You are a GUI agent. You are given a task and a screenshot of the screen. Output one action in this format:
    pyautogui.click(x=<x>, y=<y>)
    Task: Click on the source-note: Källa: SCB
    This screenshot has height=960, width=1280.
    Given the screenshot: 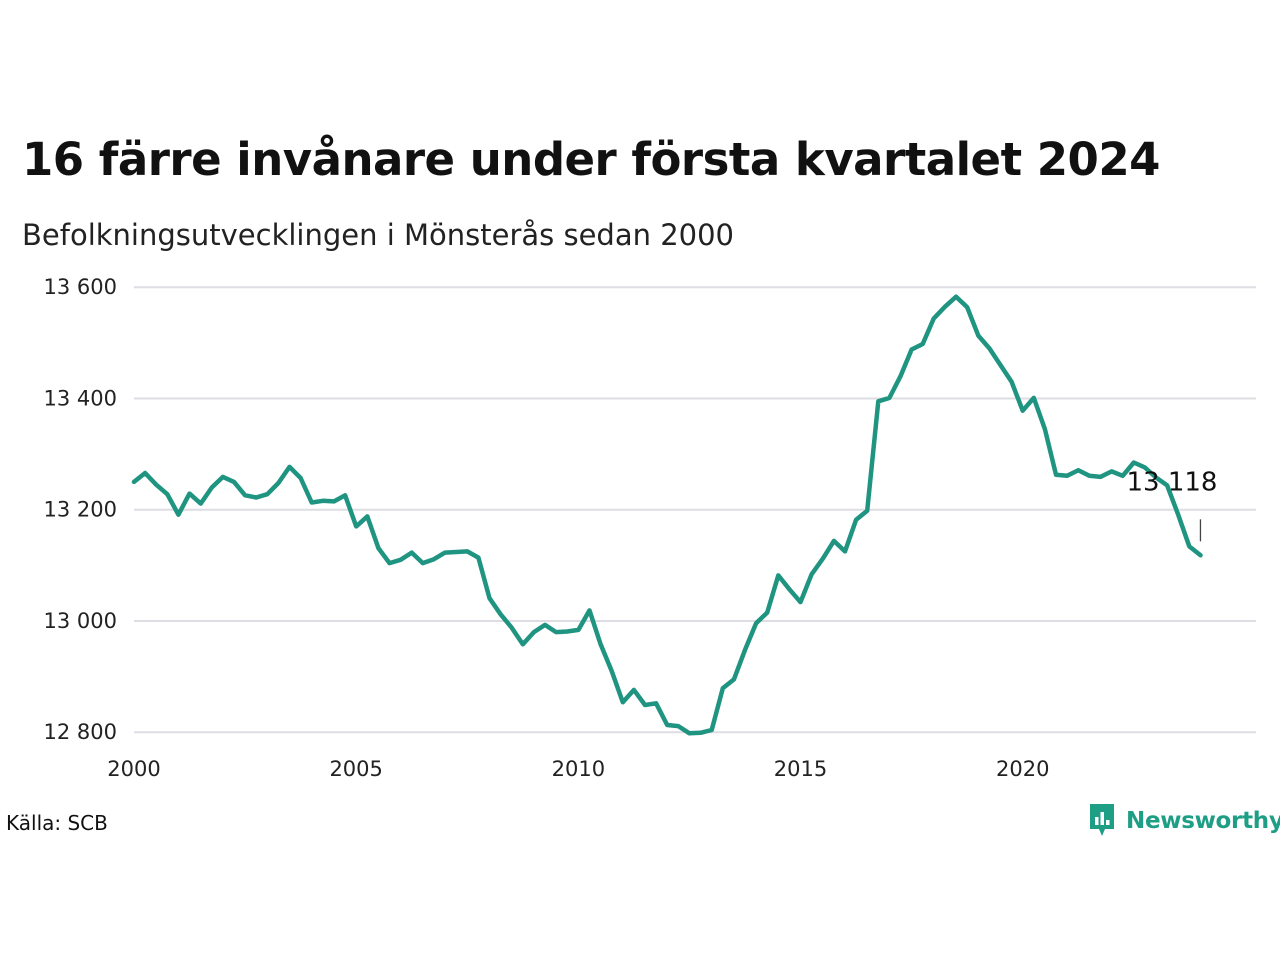 What is the action you would take?
    pyautogui.click(x=57, y=823)
    